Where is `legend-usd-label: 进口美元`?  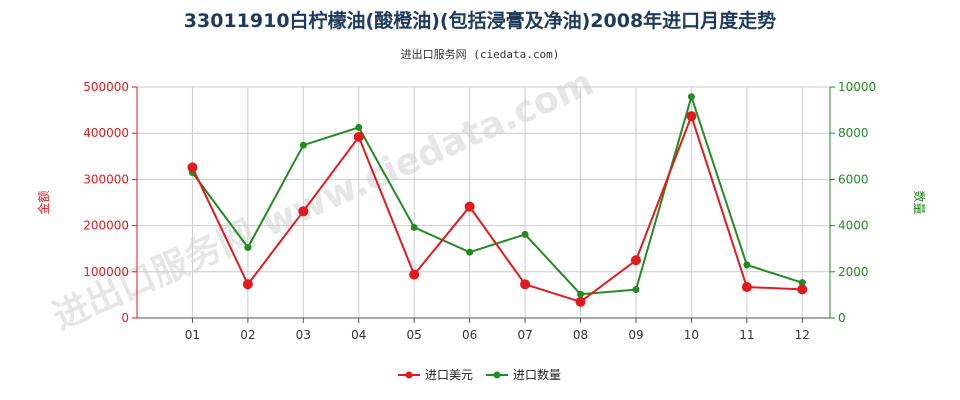
legend-usd-label: 进口美元 is located at coordinates (449, 375).